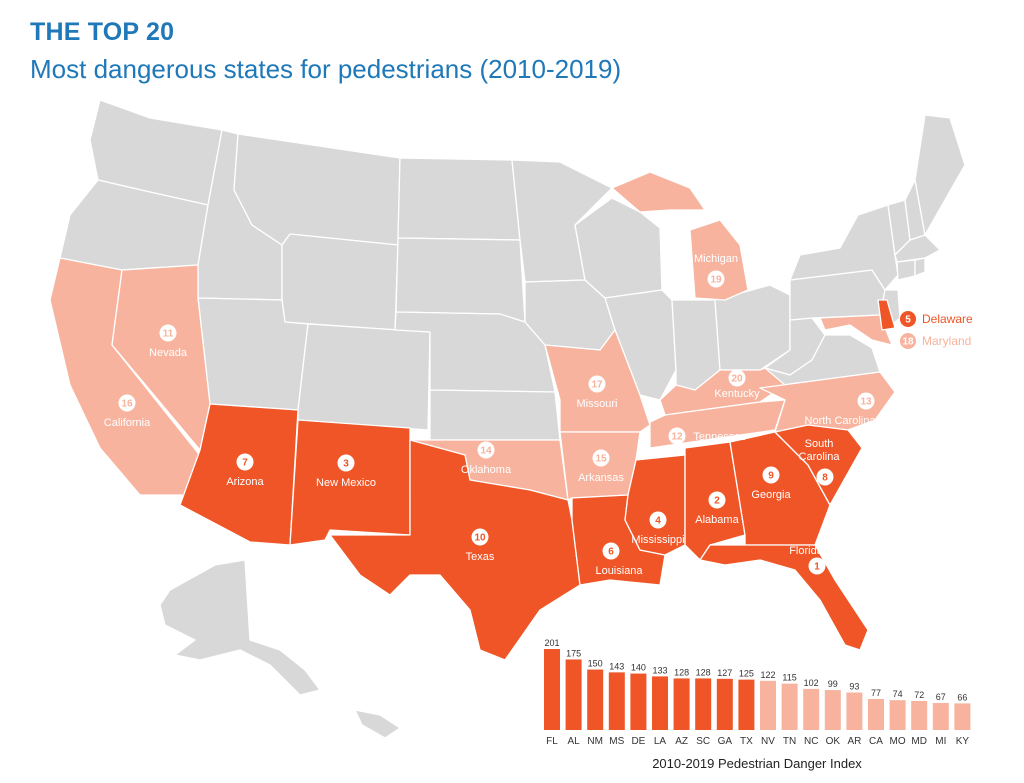 Image resolution: width=1024 pixels, height=783 pixels. What do you see at coordinates (486, 470) in the screenshot?
I see `state-label-oklahoma: Oklahoma` at bounding box center [486, 470].